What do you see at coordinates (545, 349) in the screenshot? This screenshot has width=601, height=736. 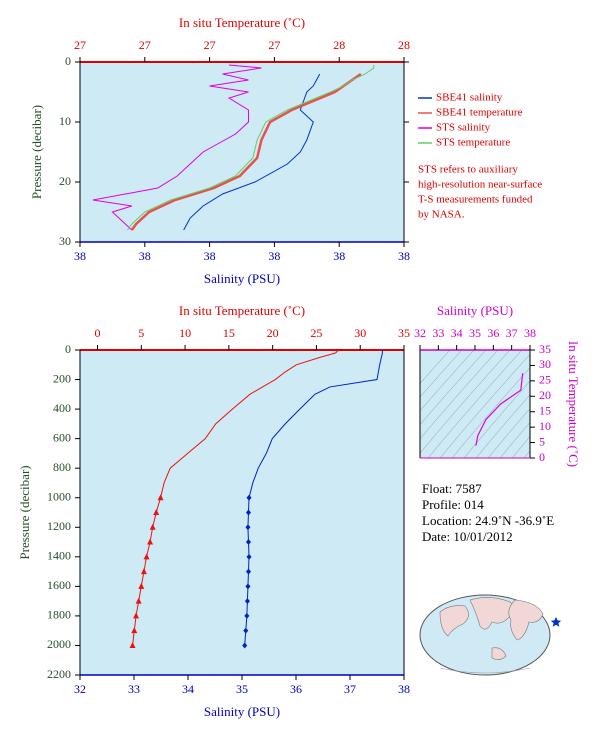 I see `y-tick-label: 35` at bounding box center [545, 349].